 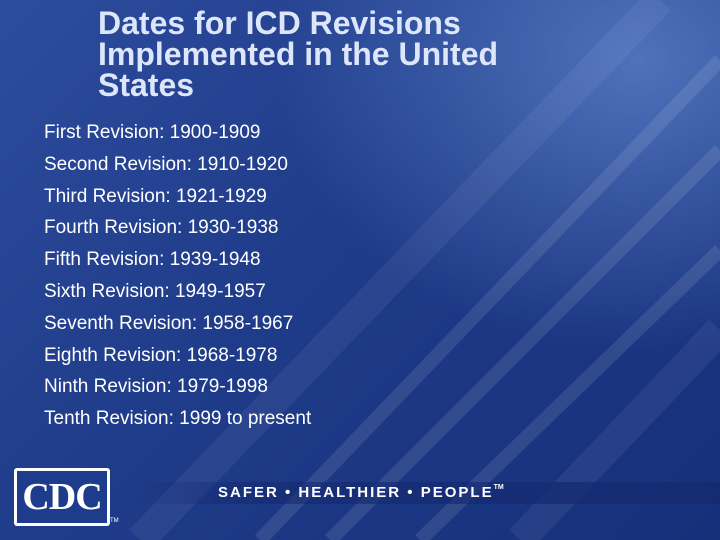 I want to click on title-line: Dates for ICD Revisions, so click(x=279, y=23).